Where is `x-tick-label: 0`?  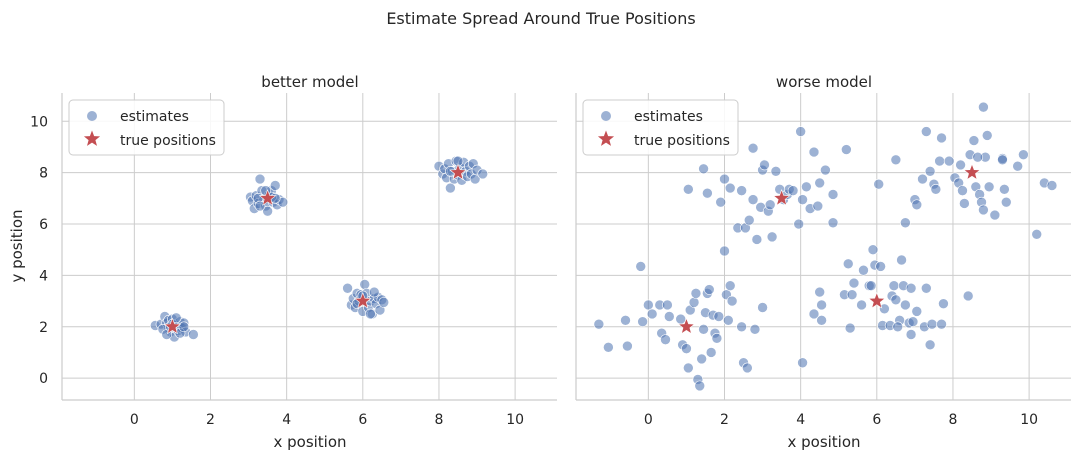
x-tick-label: 0 is located at coordinates (648, 420).